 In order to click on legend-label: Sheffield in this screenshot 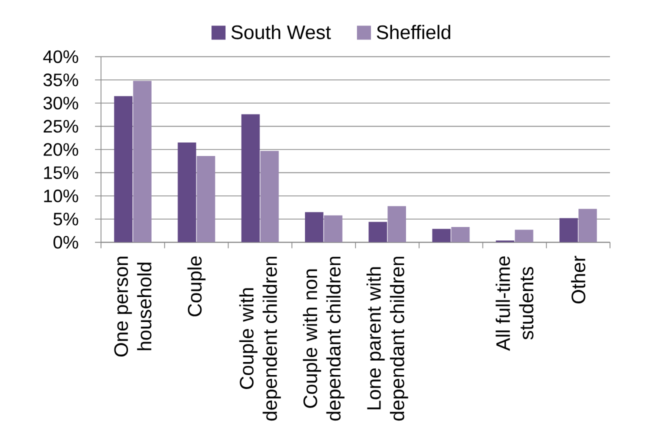, I will do `click(413, 32)`.